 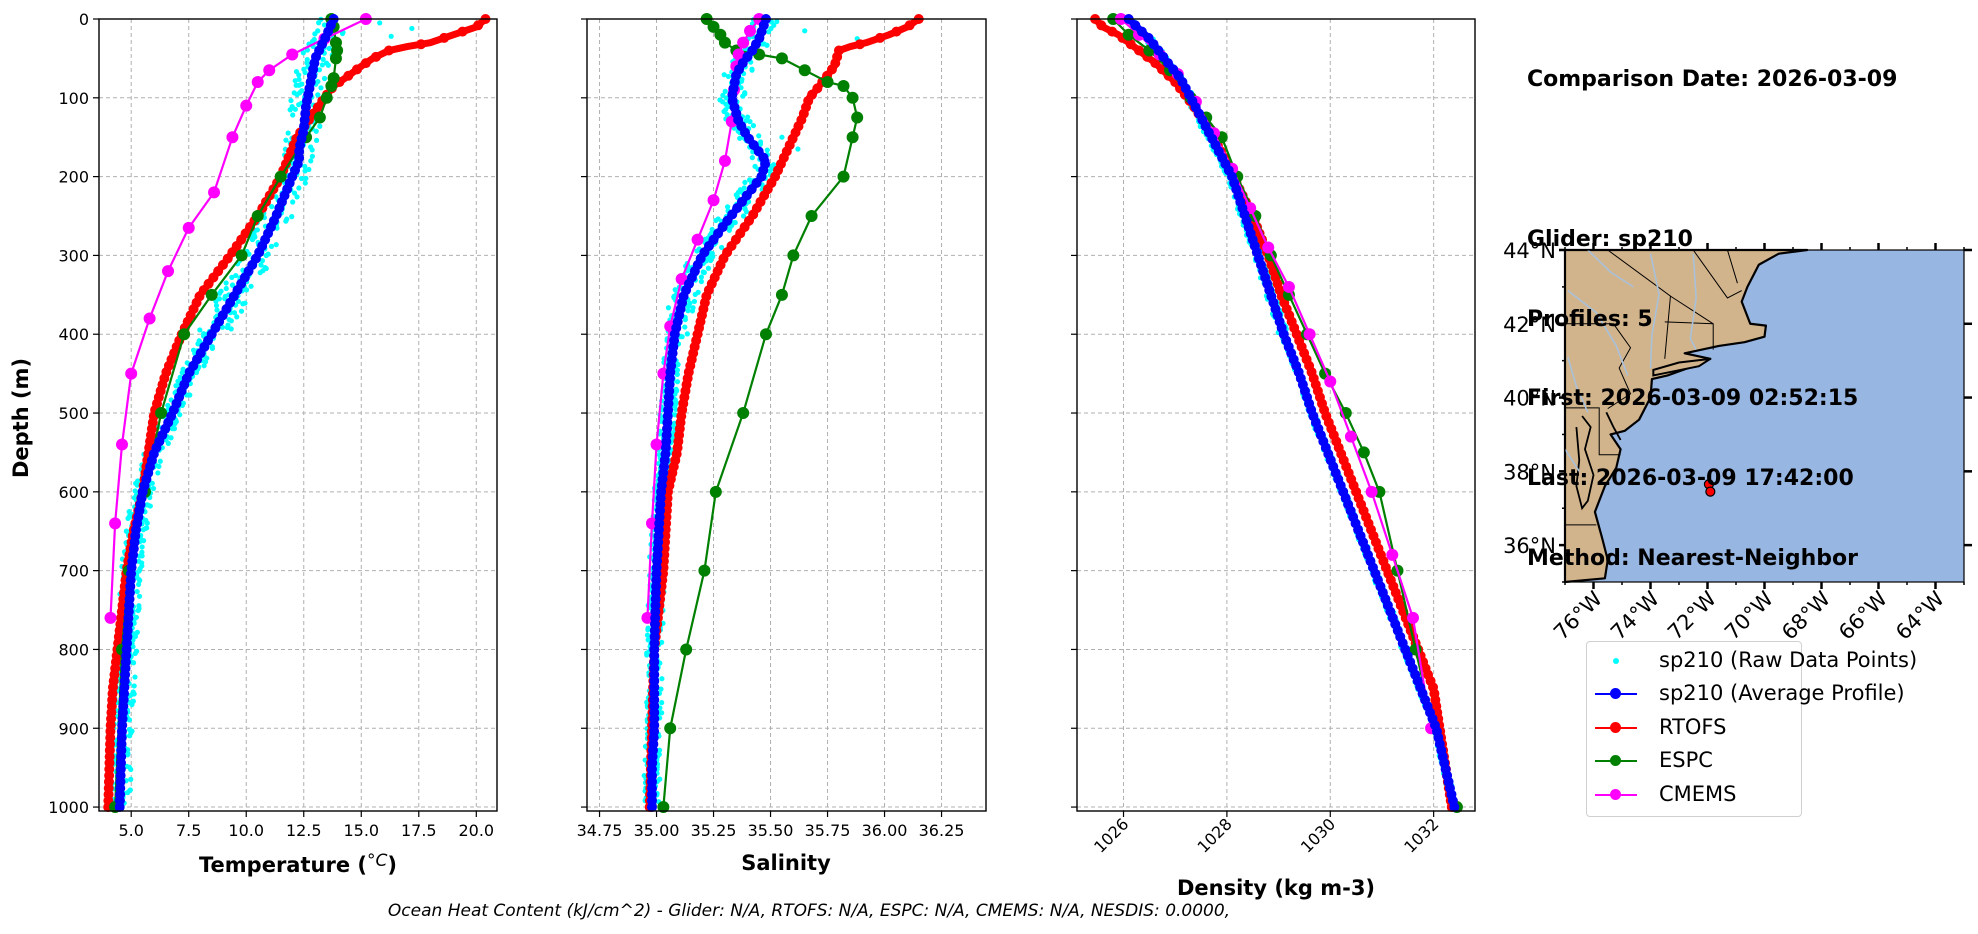 What do you see at coordinates (714, 830) in the screenshot?
I see `x-tick-label: 35.25` at bounding box center [714, 830].